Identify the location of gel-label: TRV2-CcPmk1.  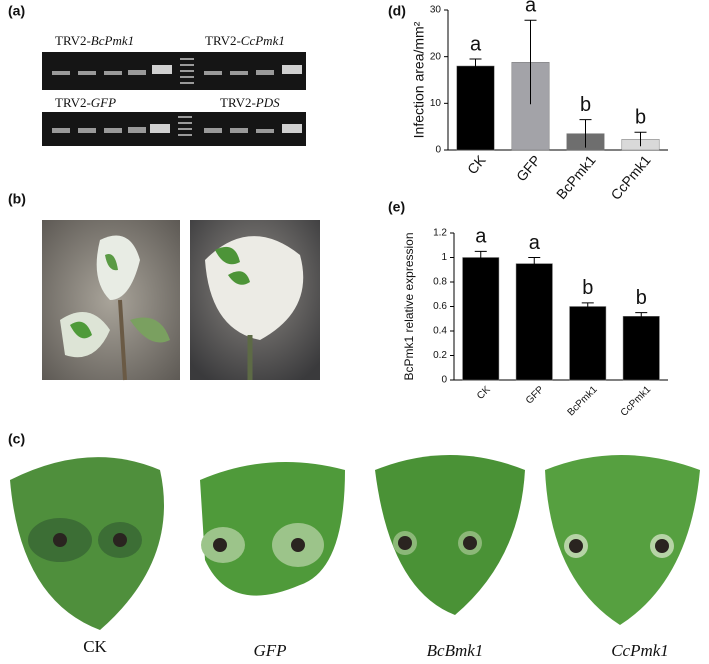
(245, 40).